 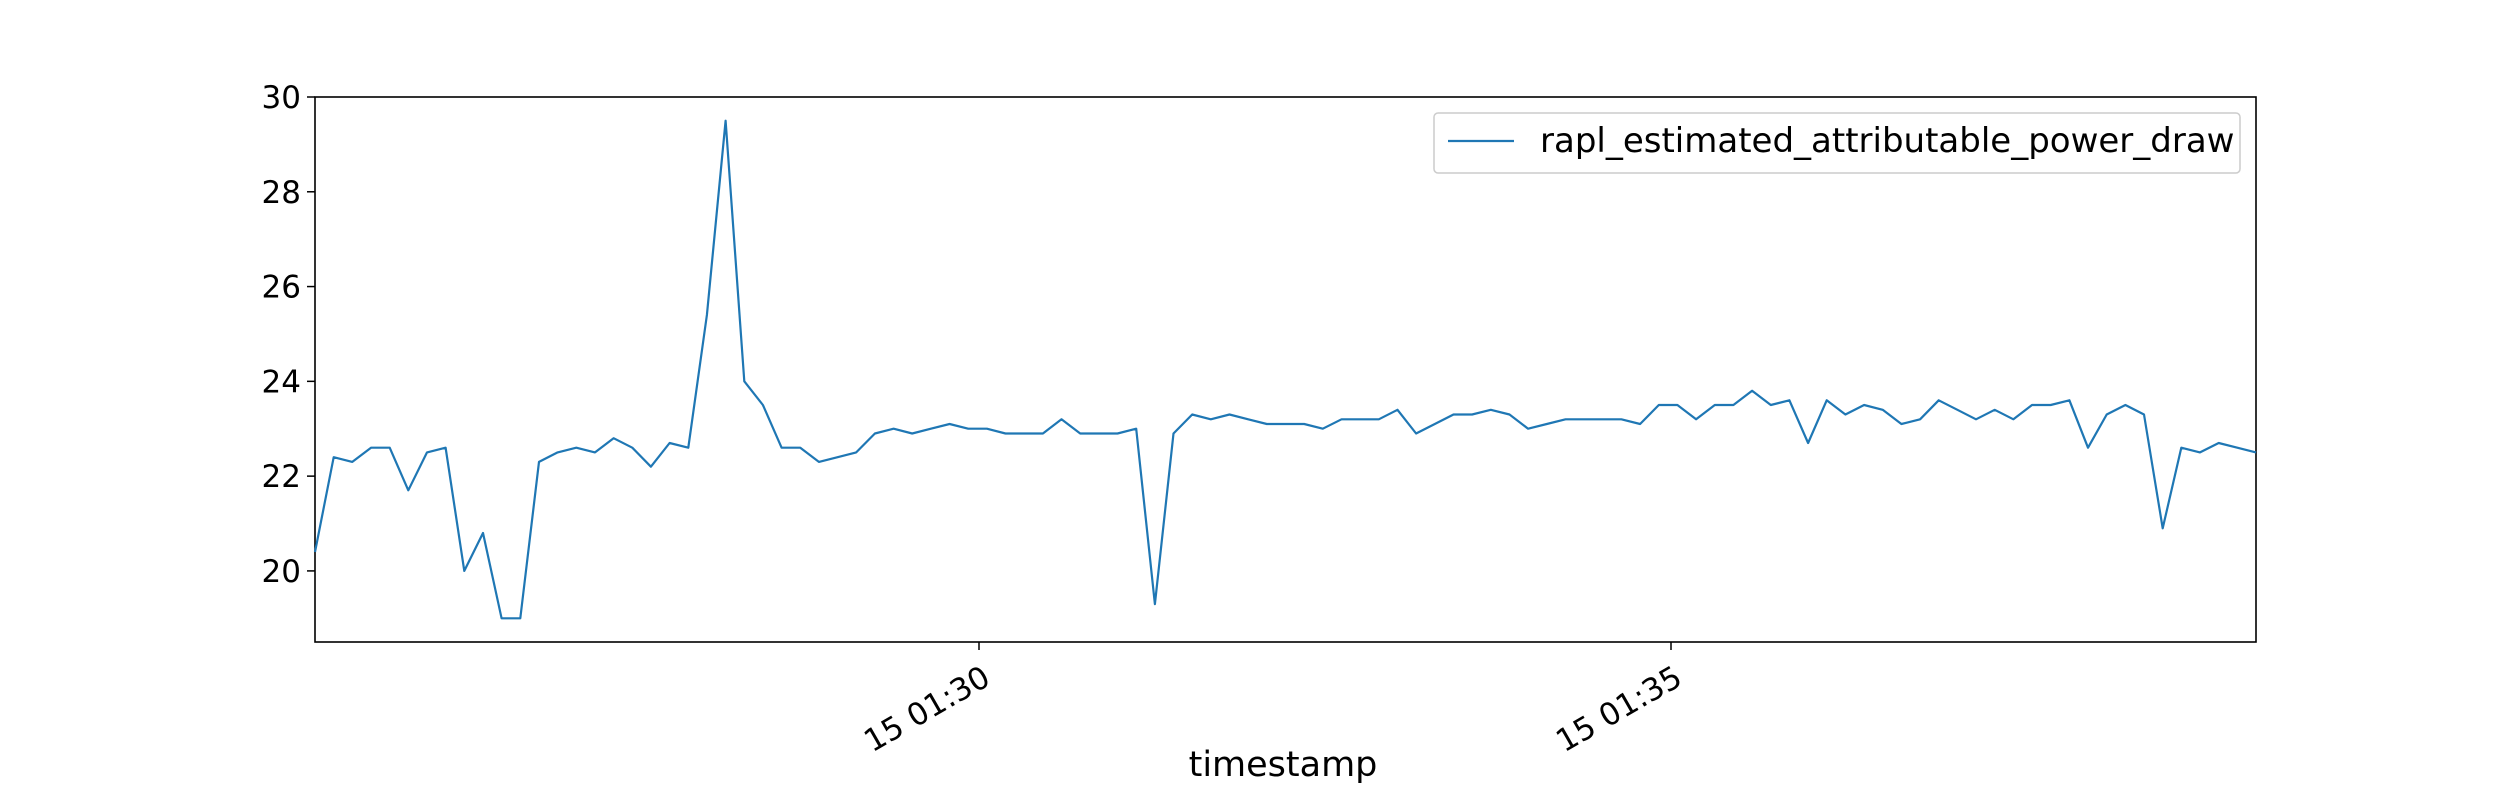 What do you see at coordinates (281, 98) in the screenshot?
I see `y-tick-label: 30` at bounding box center [281, 98].